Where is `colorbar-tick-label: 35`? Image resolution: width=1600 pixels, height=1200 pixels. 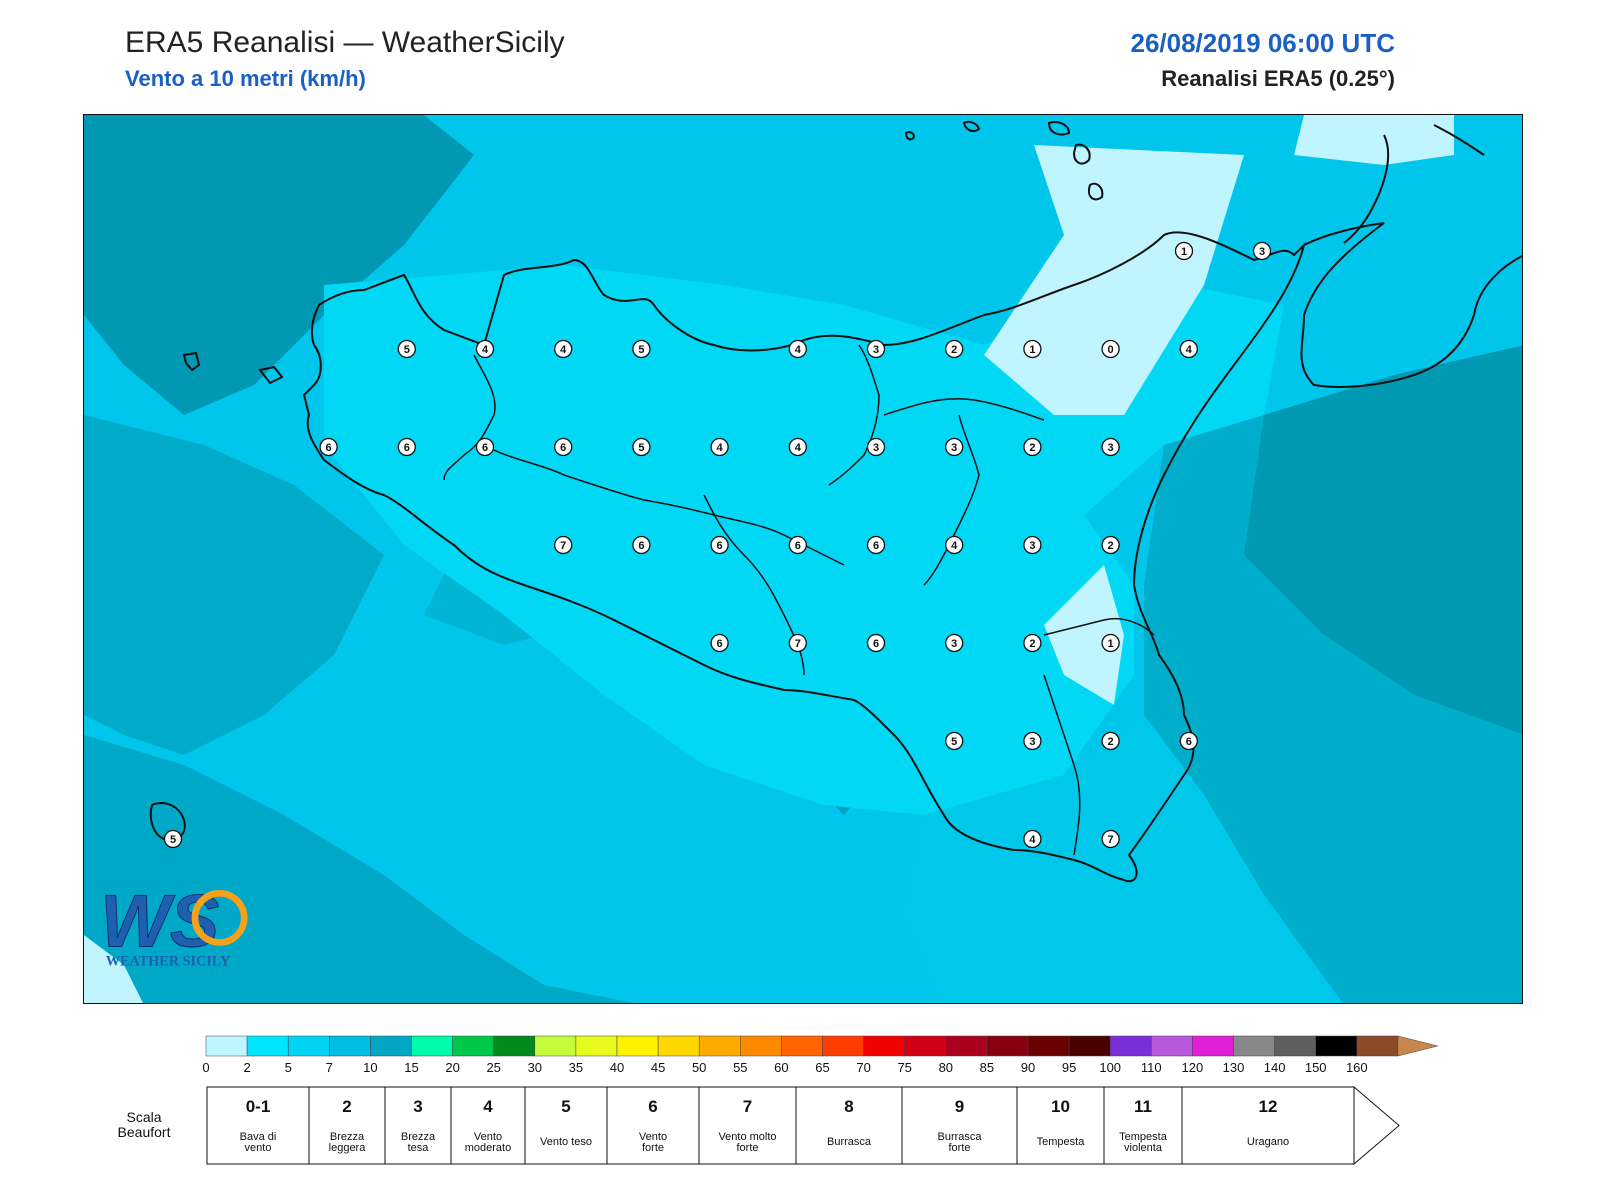 colorbar-tick-label: 35 is located at coordinates (576, 1067).